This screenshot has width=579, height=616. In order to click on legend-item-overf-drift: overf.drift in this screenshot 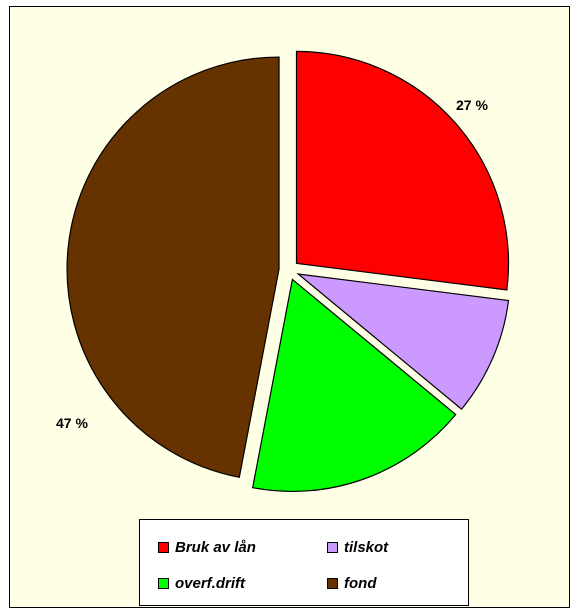, I will do `click(201, 583)`.